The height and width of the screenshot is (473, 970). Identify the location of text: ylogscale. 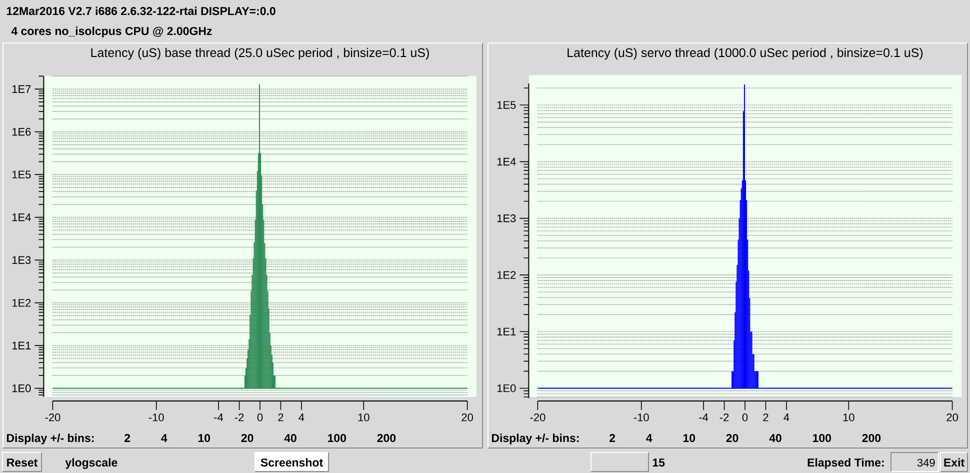
(91, 463).